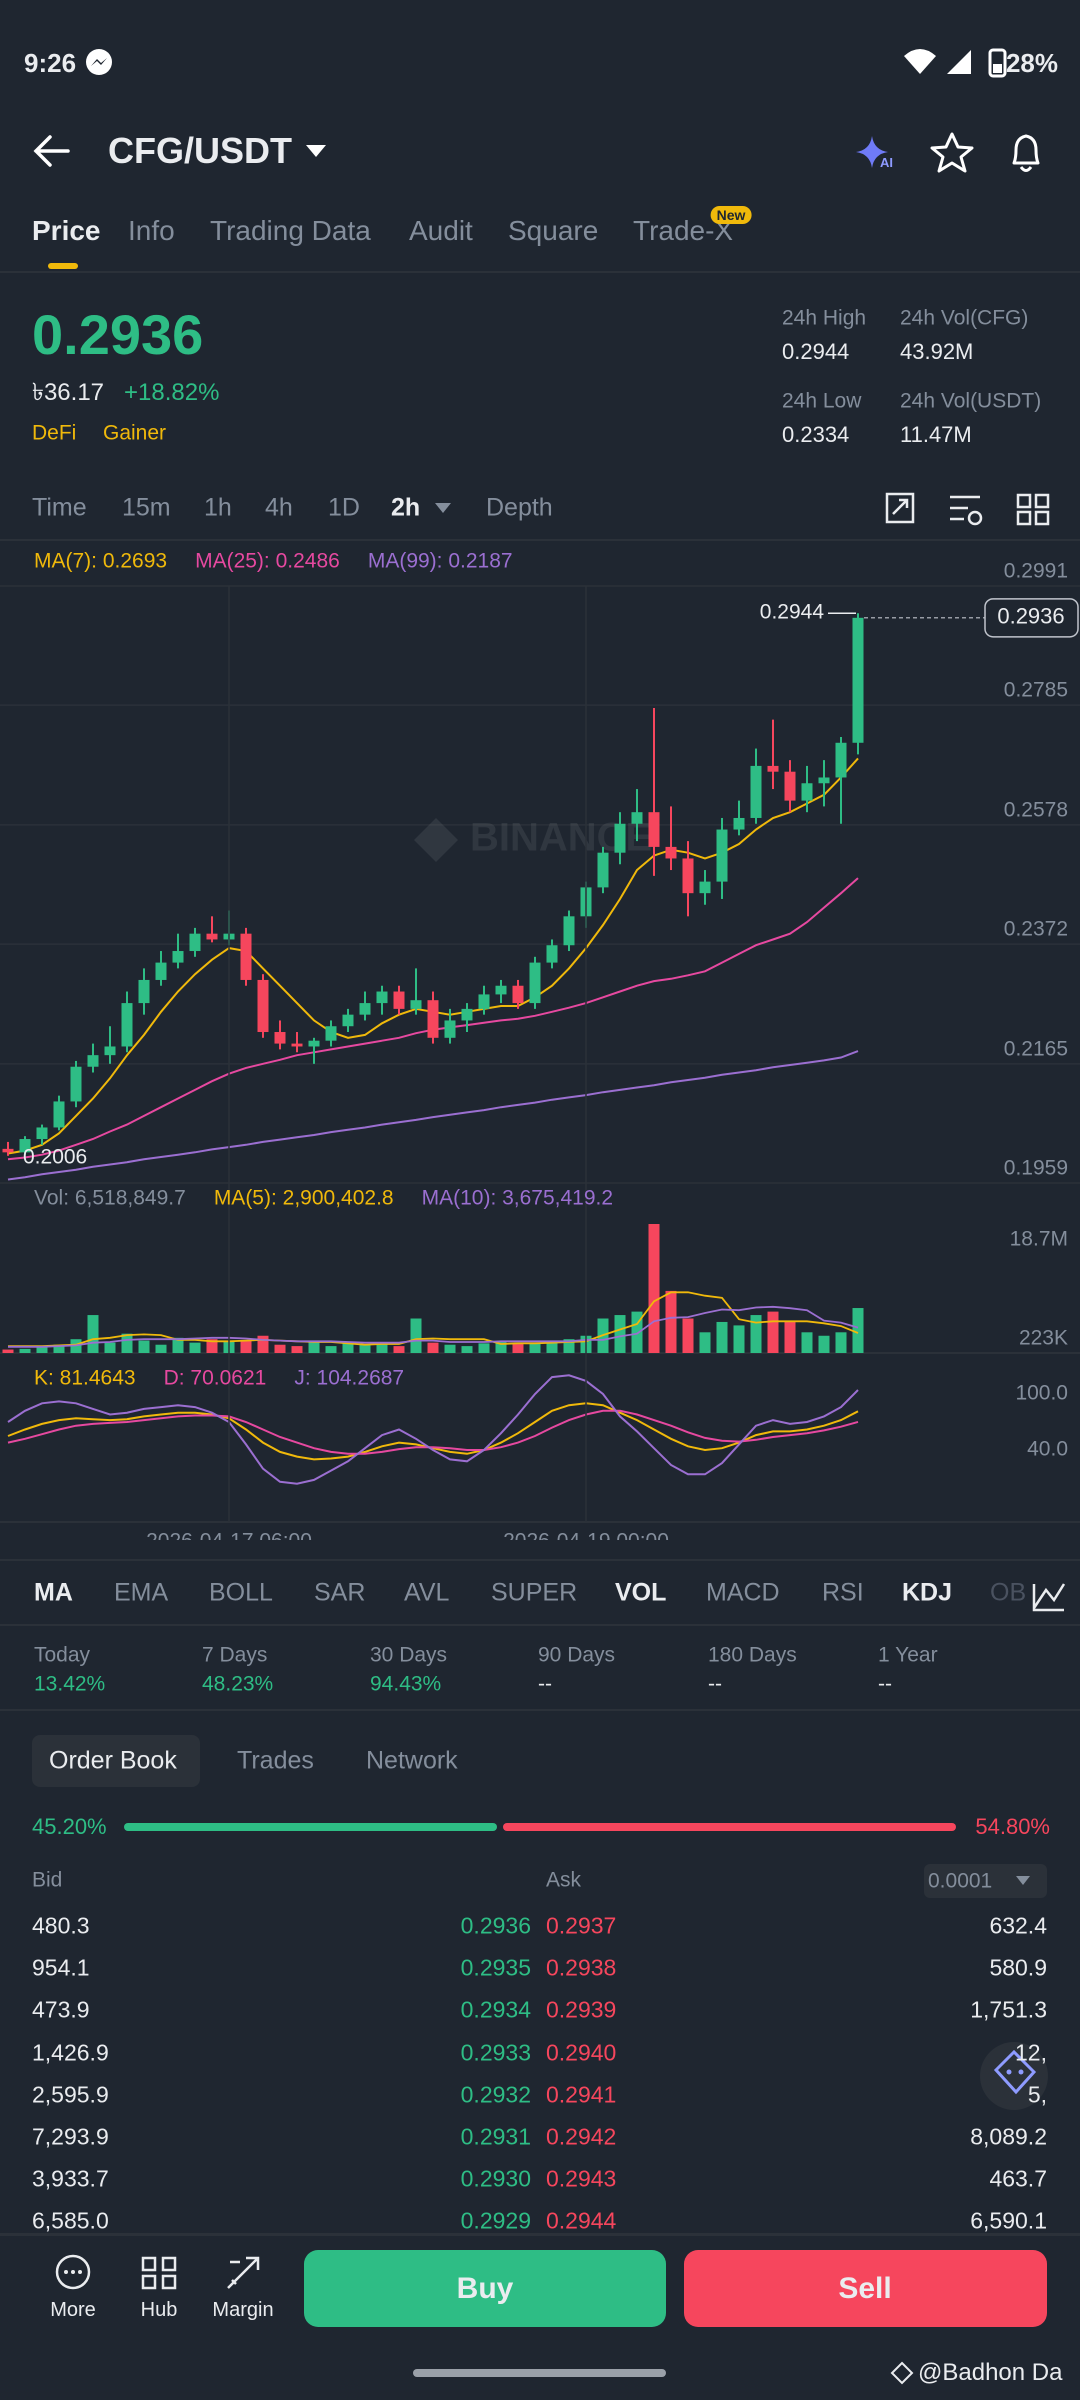 Image resolution: width=1080 pixels, height=2400 pixels. I want to click on sell-label: Sell, so click(865, 2288).